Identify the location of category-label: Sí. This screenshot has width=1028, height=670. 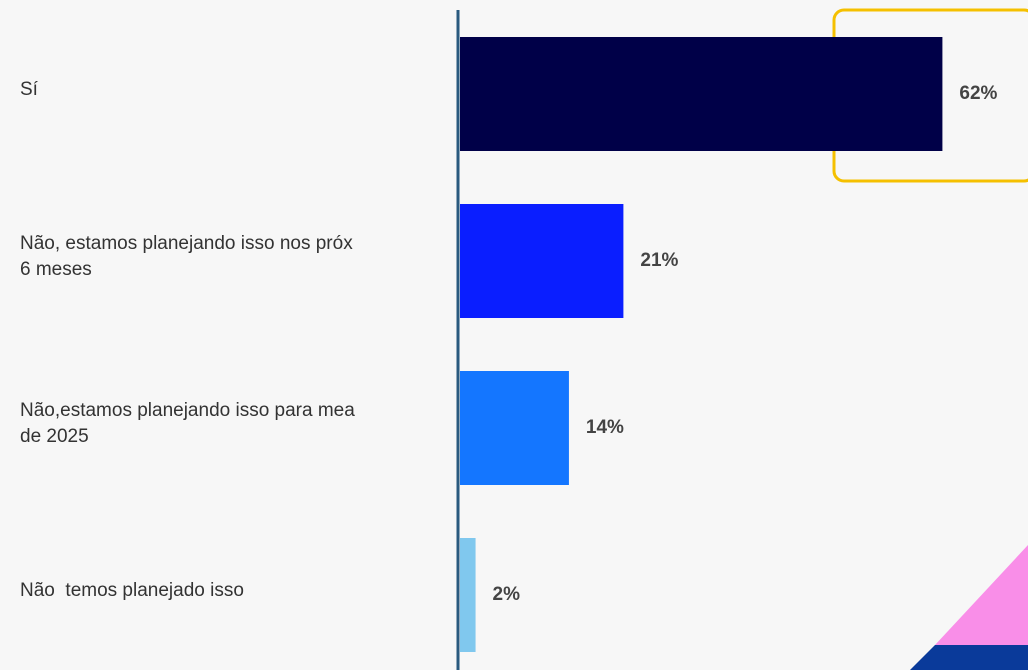
(29, 89).